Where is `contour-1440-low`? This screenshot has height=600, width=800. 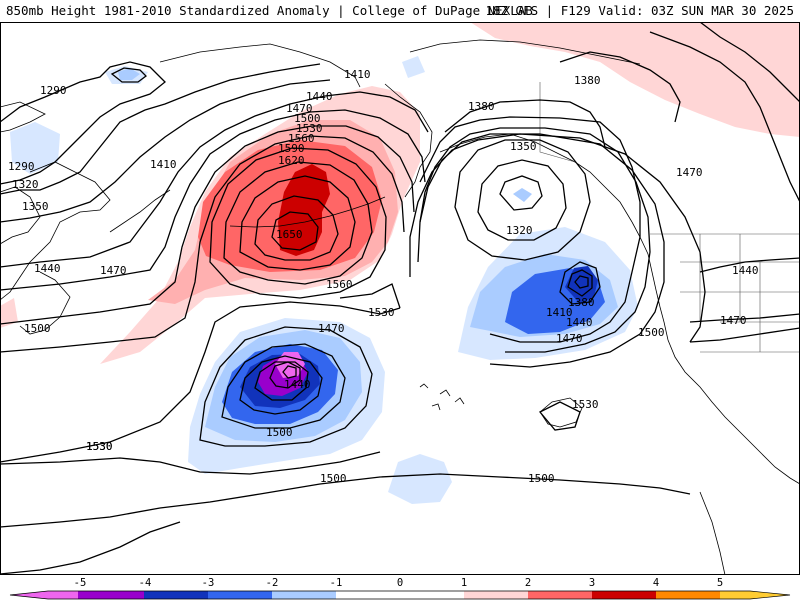
contour-1440-low is located at coordinates (281, 385).